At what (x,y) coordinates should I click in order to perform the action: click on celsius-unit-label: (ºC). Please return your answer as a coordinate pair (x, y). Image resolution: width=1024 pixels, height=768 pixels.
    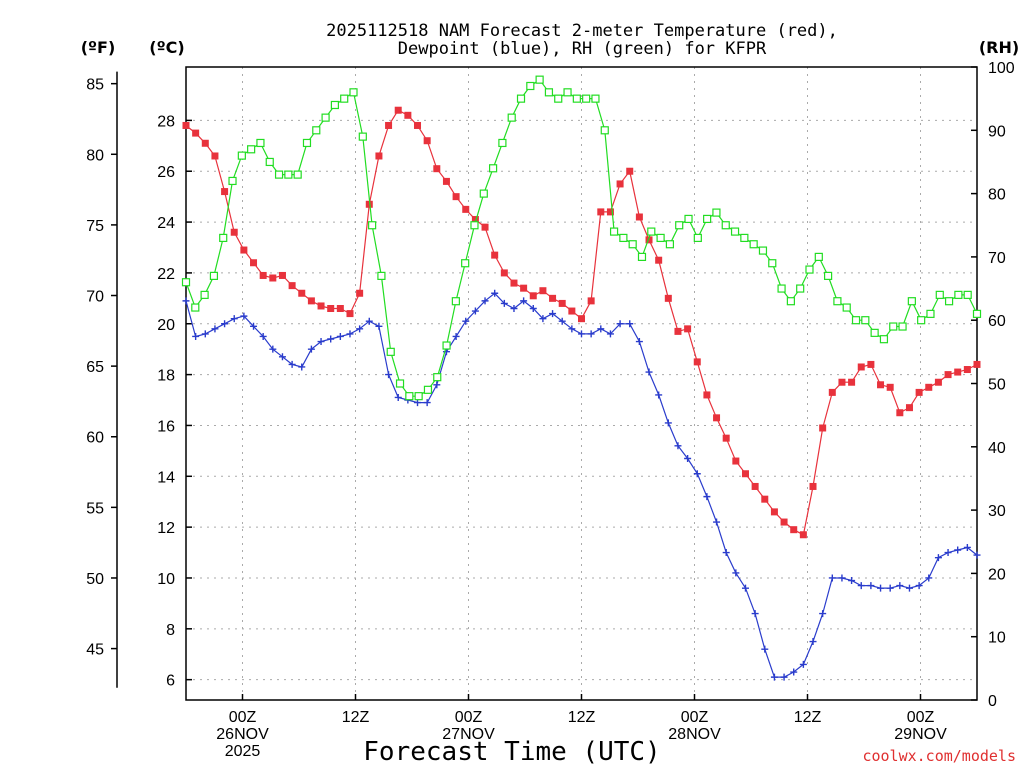
    Looking at the image, I should click on (166, 47).